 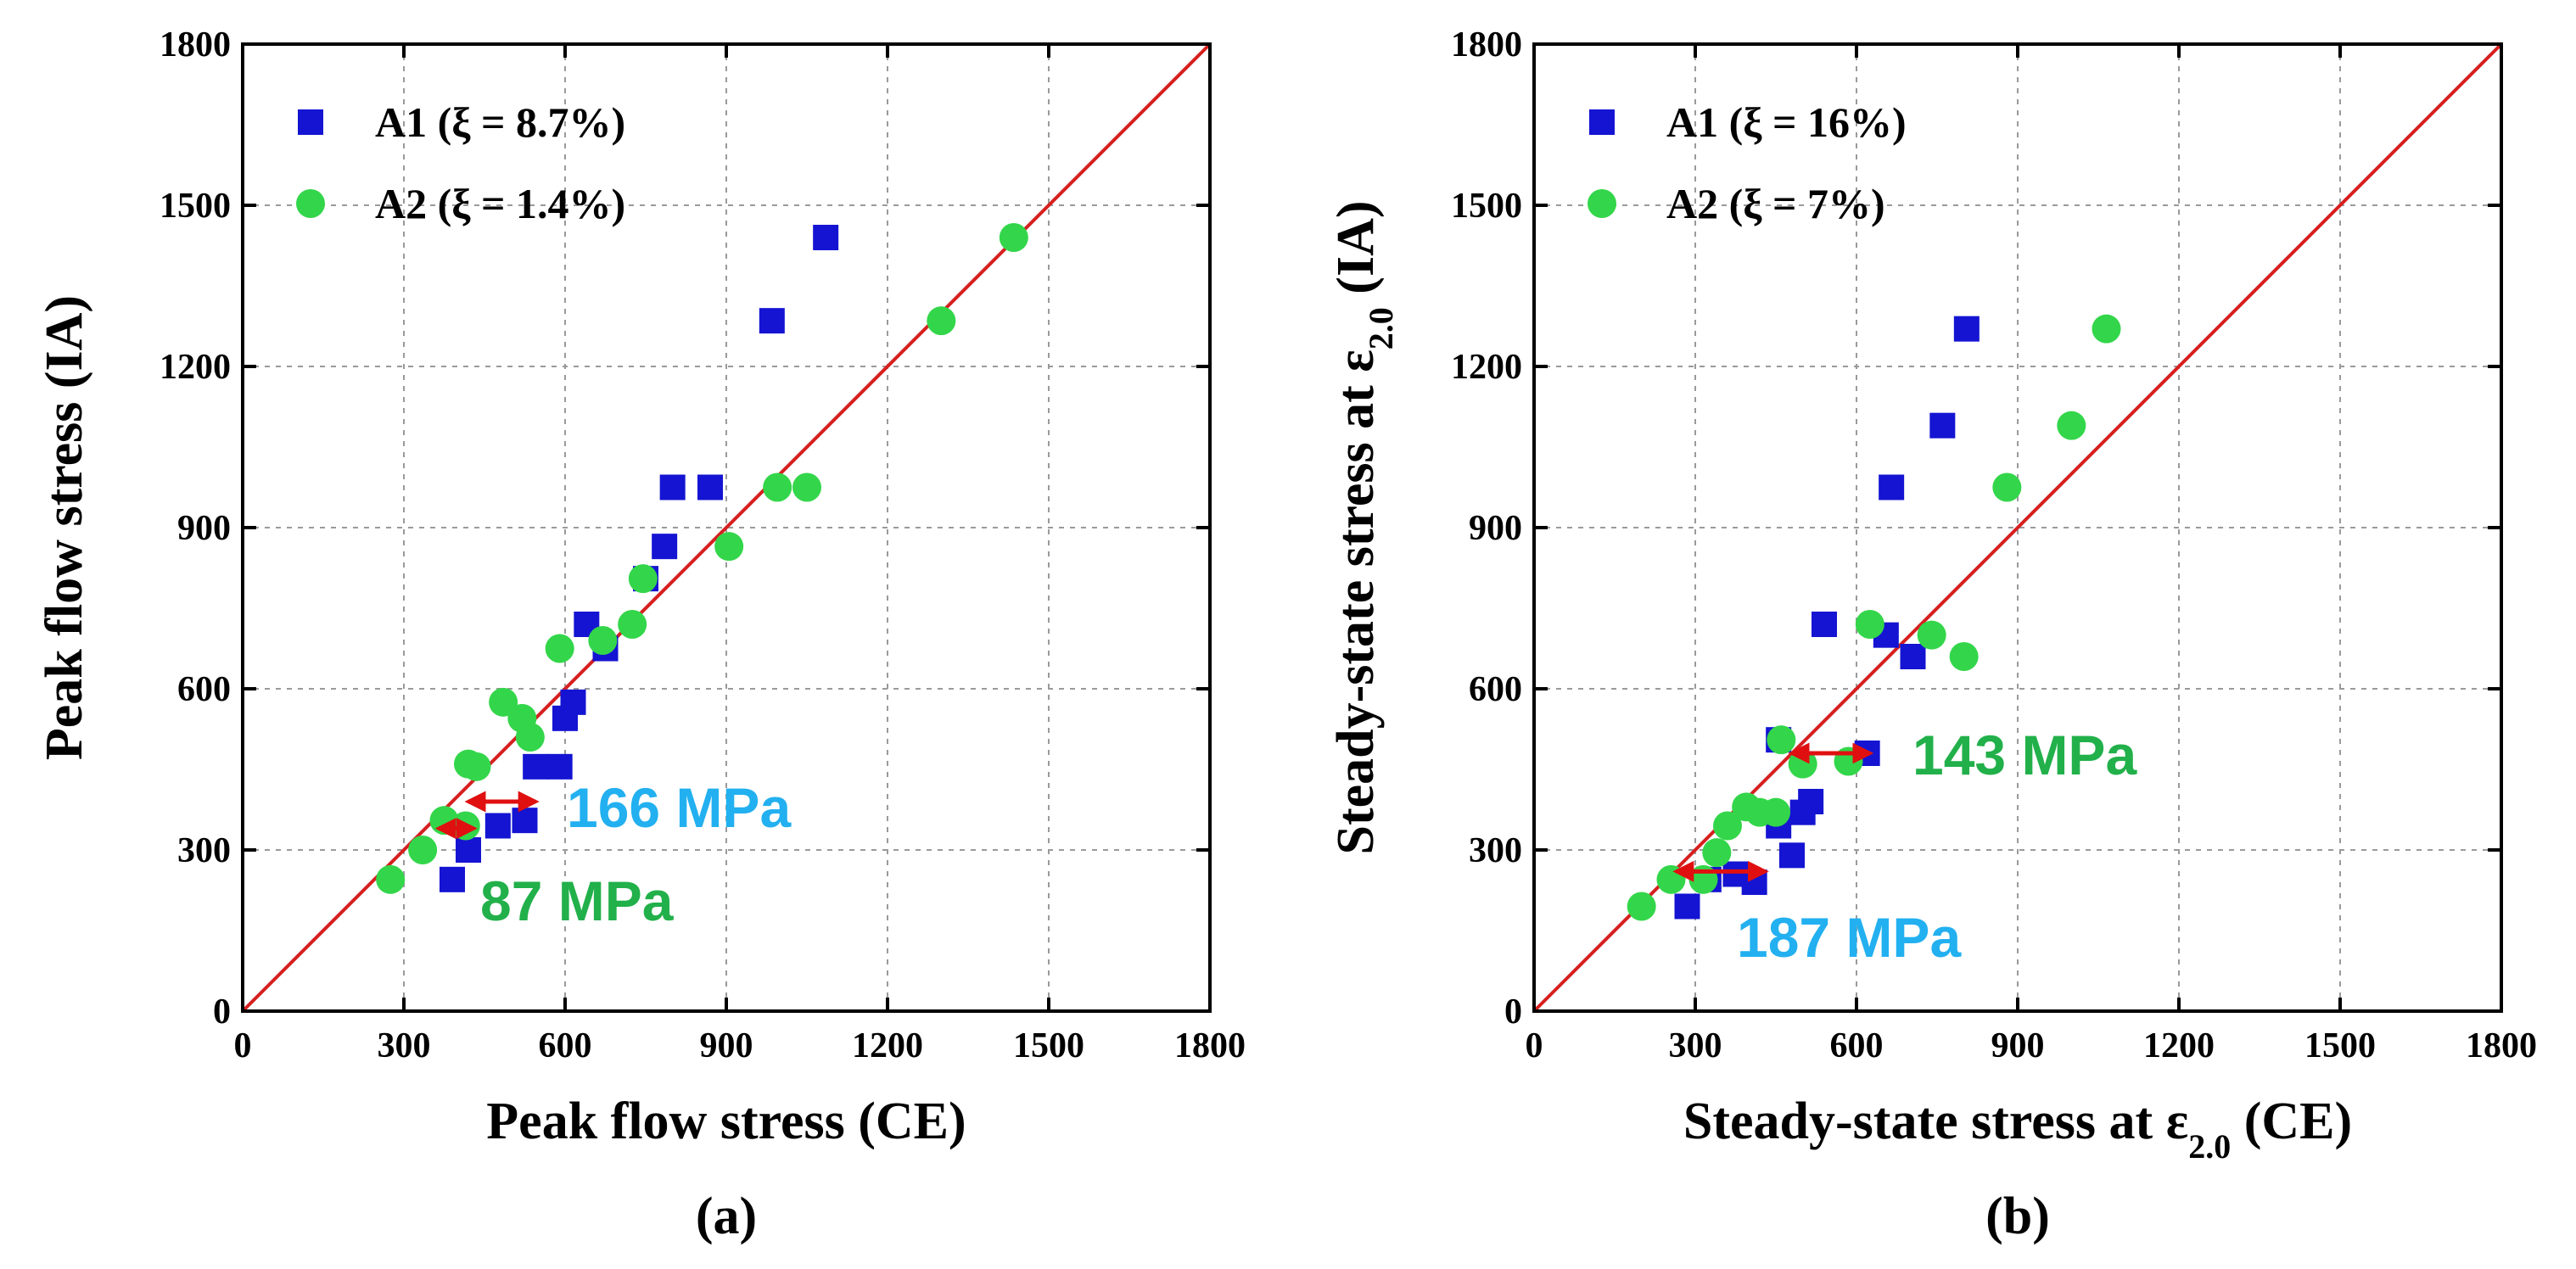 I want to click on caption-b: (b), so click(x=2018, y=1216).